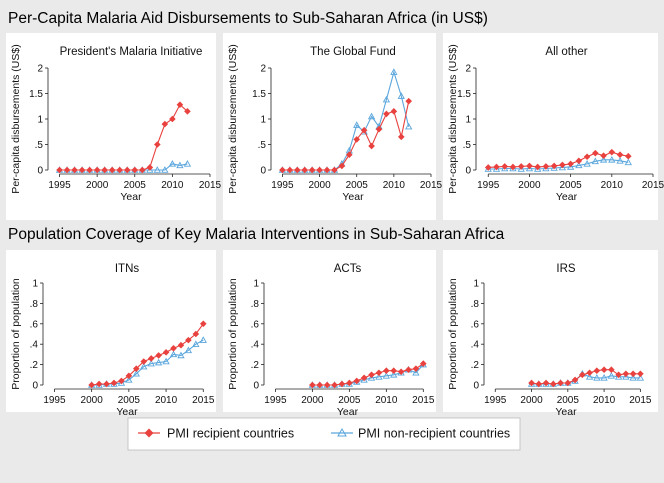 The width and height of the screenshot is (664, 483). Describe the element at coordinates (475, 345) in the screenshot. I see `y-tick-label: .4` at that location.